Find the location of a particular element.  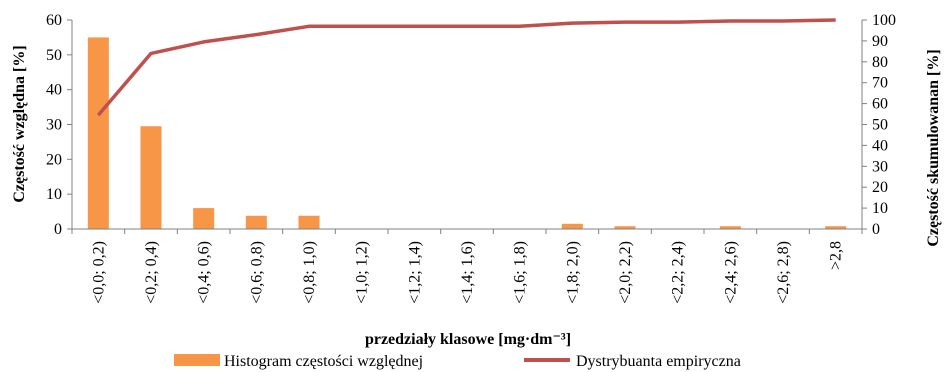

legend-bar-swatch is located at coordinates (197, 360).